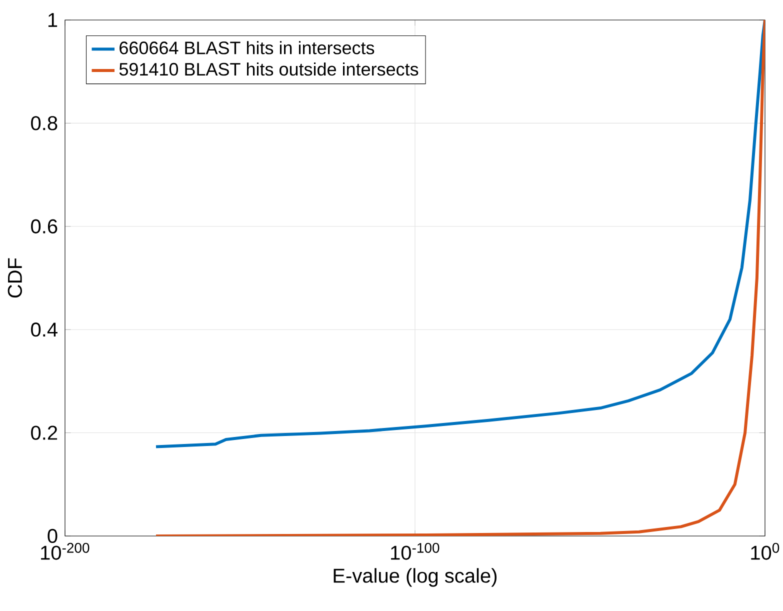  What do you see at coordinates (268, 69) in the screenshot?
I see `legend-label: 591410 BLAST hits outside intersects` at bounding box center [268, 69].